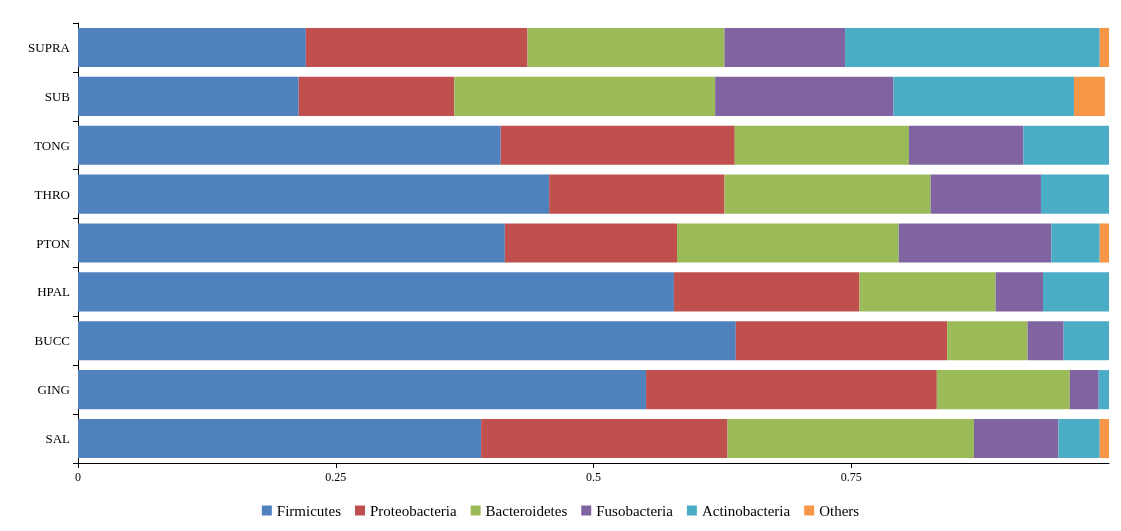 The image size is (1121, 531). I want to click on legend-label: Proteobacteria, so click(413, 510).